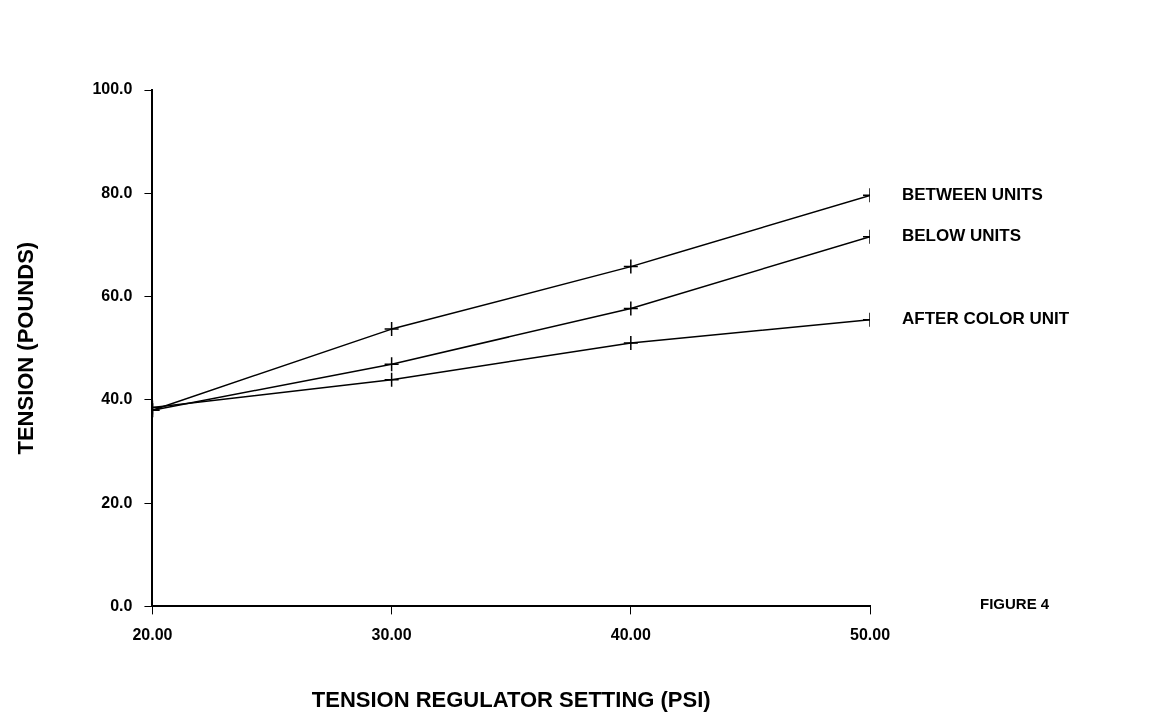  What do you see at coordinates (26, 348) in the screenshot?
I see `y-axis-title: TENSION (POUNDS)` at bounding box center [26, 348].